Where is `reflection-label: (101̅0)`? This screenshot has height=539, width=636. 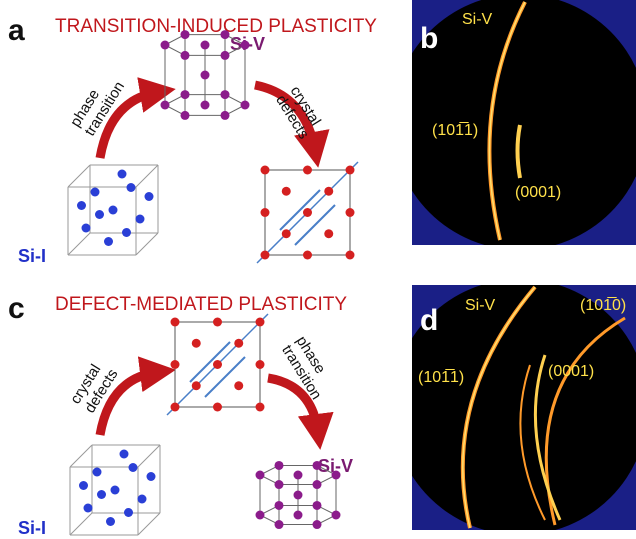
reflection-label: (101̅0) is located at coordinates (603, 305).